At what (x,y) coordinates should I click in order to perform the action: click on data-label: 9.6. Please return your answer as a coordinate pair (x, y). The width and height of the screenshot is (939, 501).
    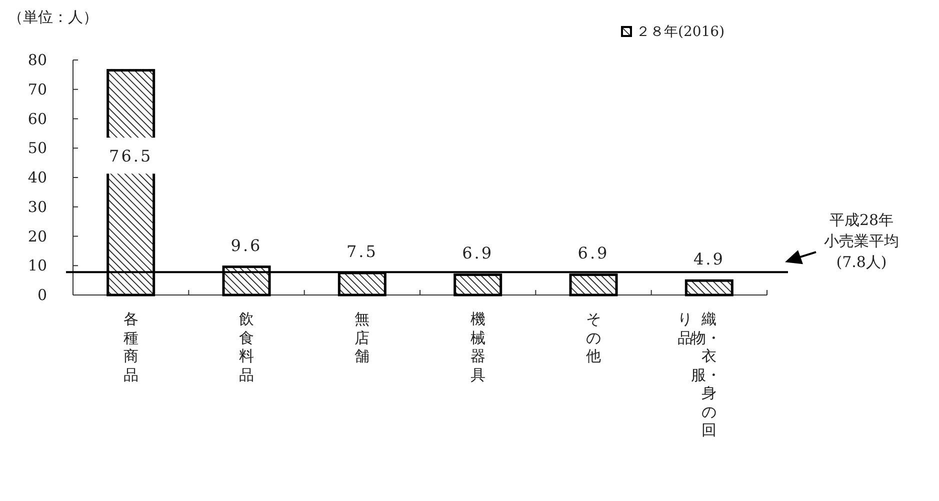
    Looking at the image, I should click on (246, 245).